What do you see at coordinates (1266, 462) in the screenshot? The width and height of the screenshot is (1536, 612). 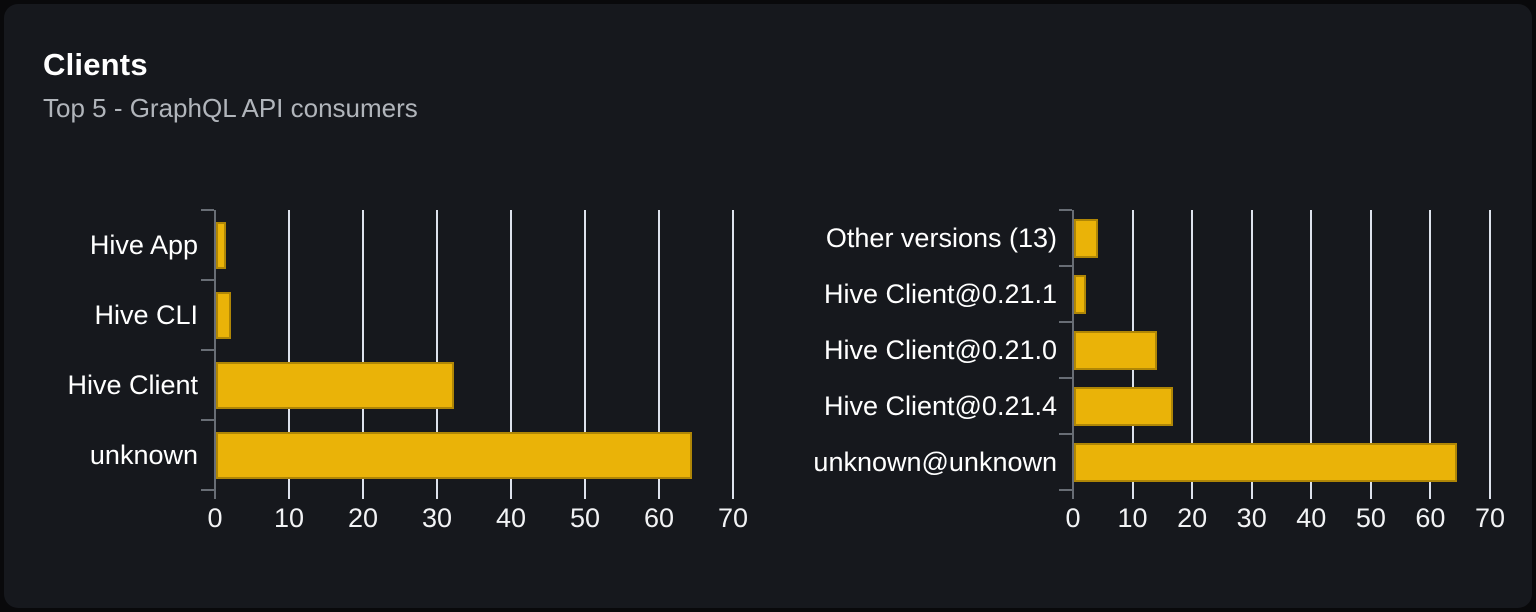 I see `bar-unknown-unknown` at bounding box center [1266, 462].